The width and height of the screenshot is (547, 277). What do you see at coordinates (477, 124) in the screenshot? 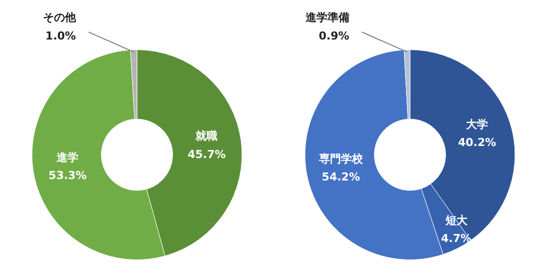
I see `slice-label: 大学` at bounding box center [477, 124].